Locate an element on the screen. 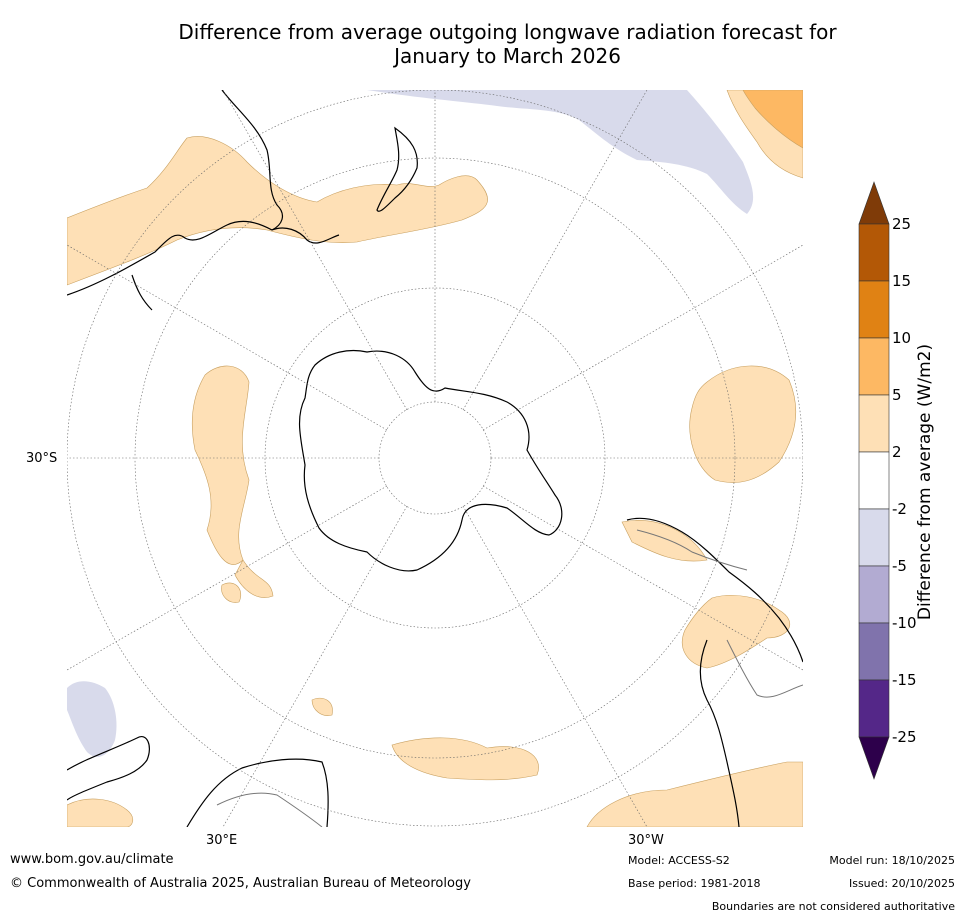  meridian-30e is located at coordinates (315, 666).